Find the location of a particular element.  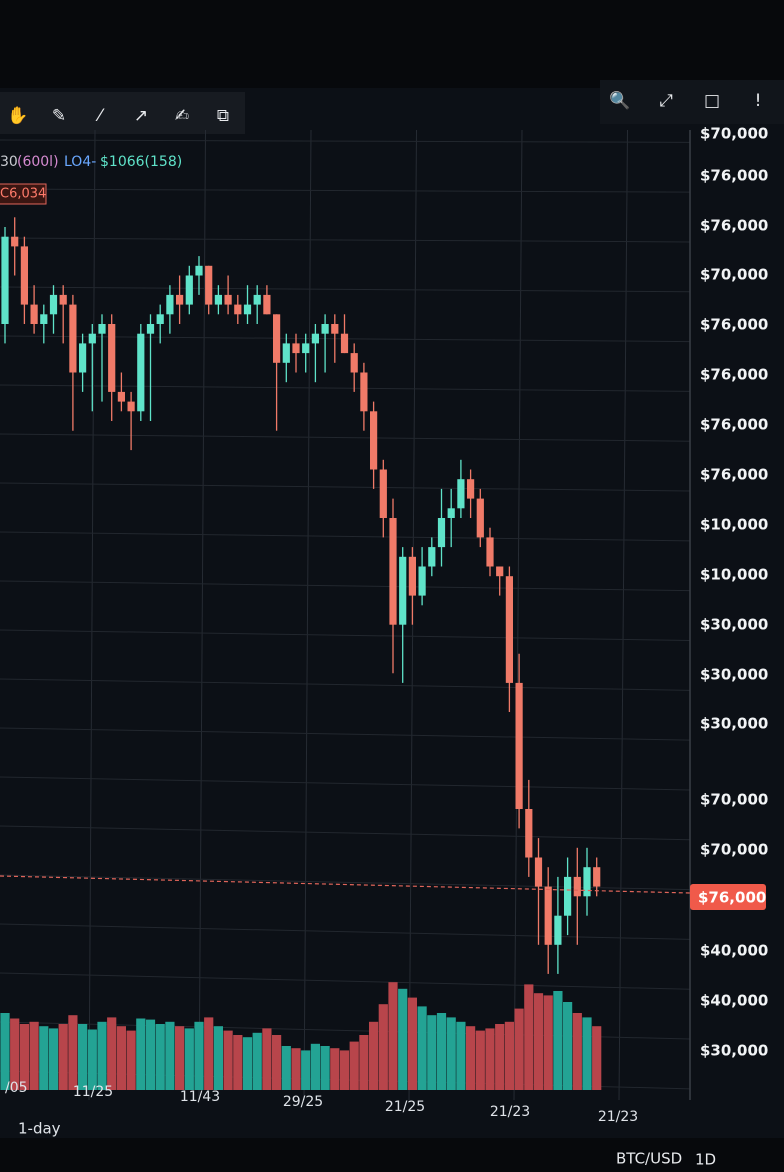

tool-button: ! is located at coordinates (758, 101).